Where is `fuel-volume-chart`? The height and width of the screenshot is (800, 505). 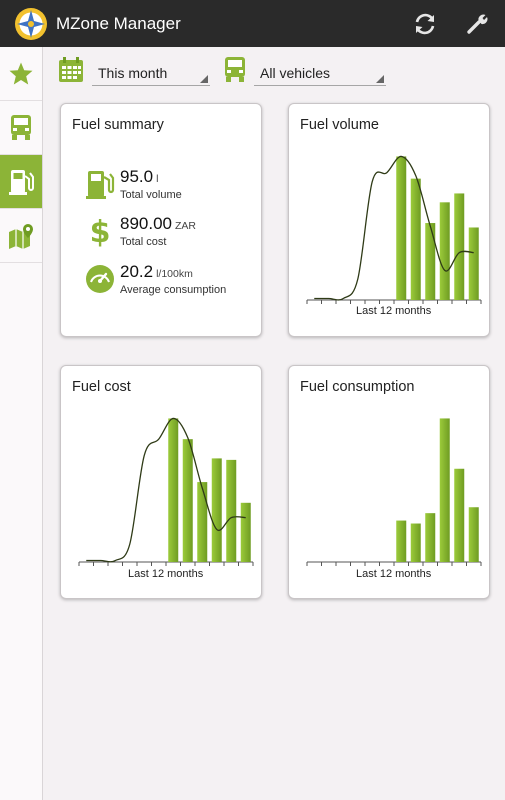
fuel-volume-chart is located at coordinates (394, 229).